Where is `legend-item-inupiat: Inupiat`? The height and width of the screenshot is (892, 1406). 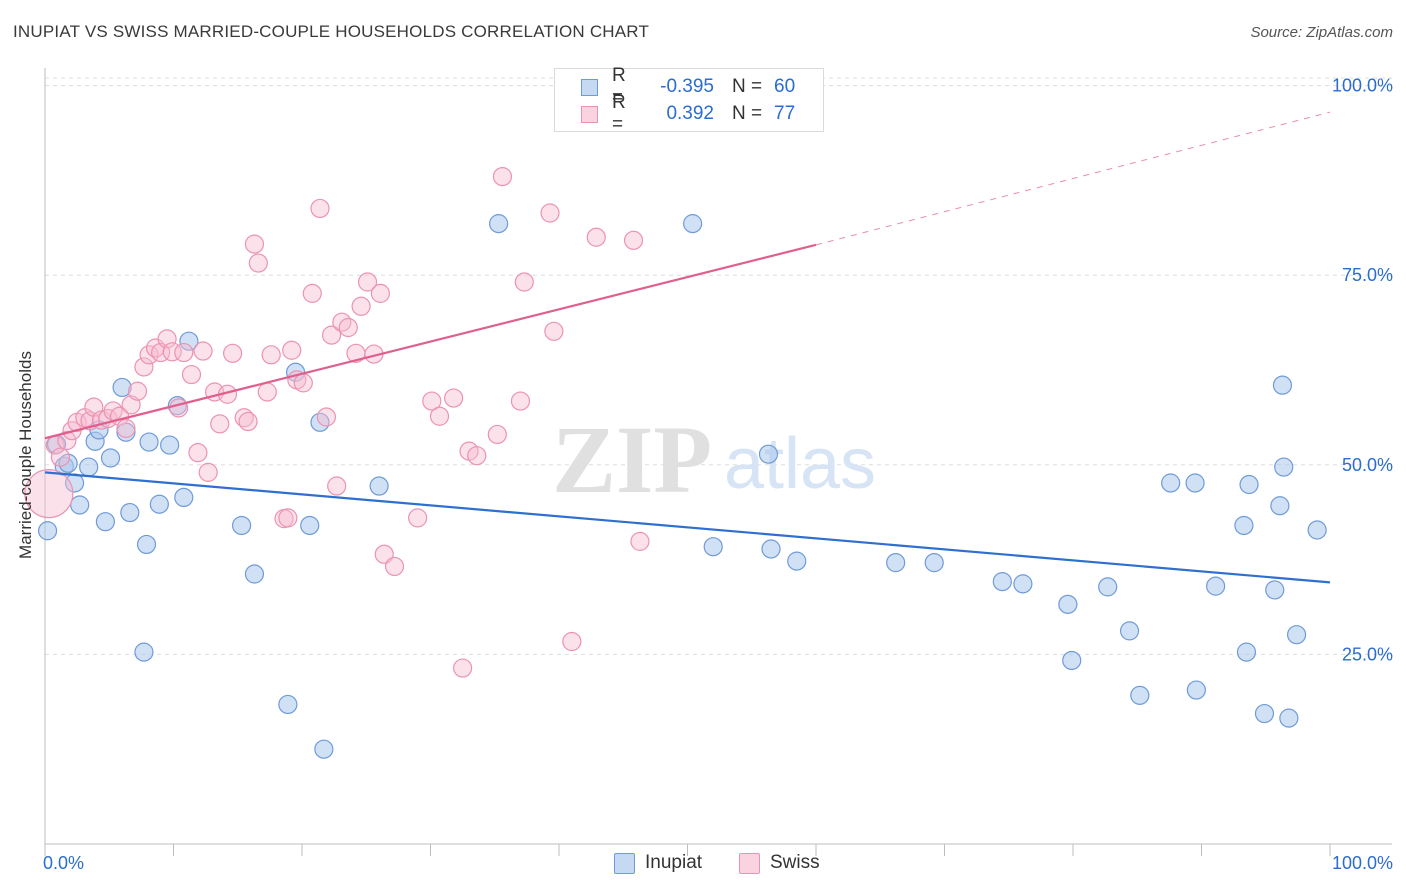
legend-item-inupiat: Inupiat is located at coordinates (658, 863).